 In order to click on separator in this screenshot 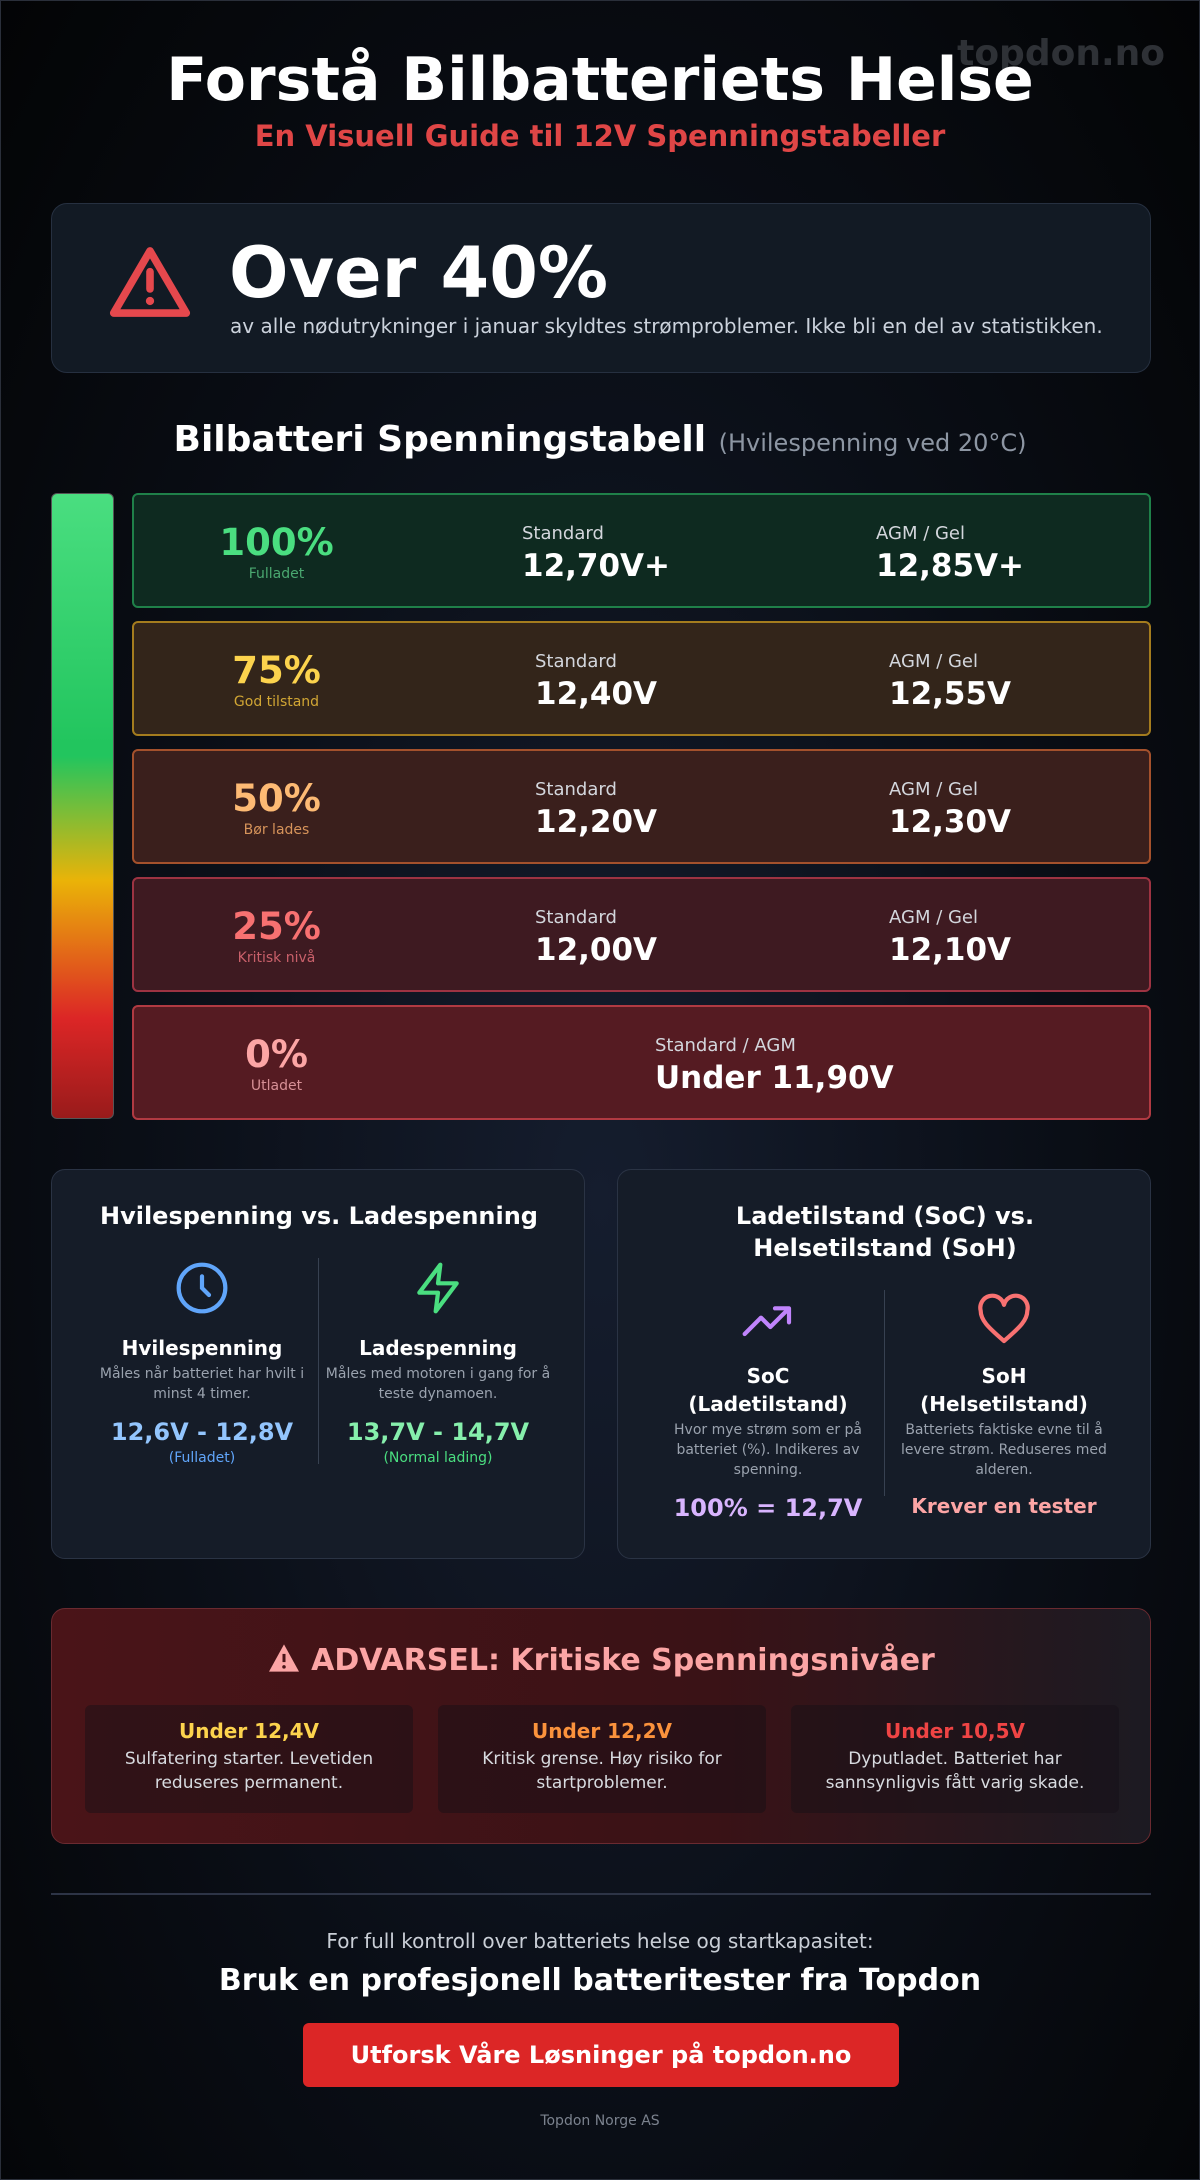, I will do `click(601, 1894)`.